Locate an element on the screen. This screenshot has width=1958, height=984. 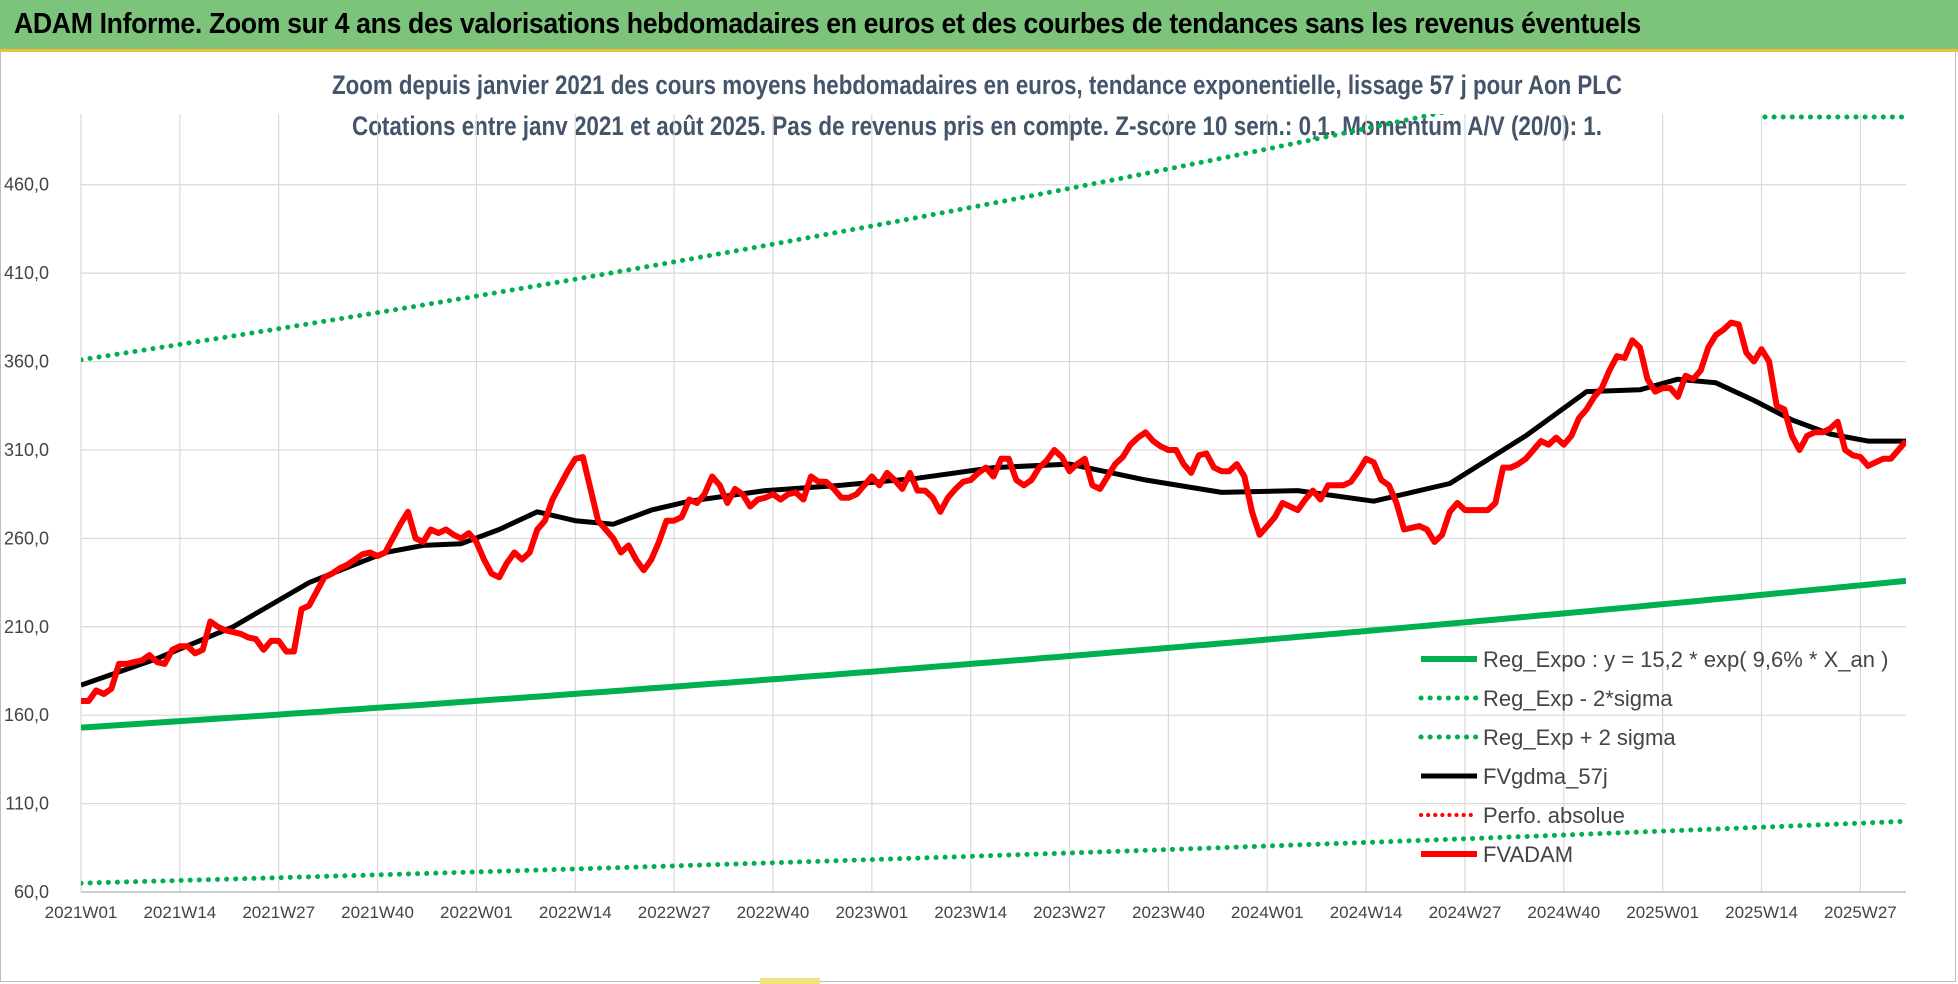
scrollbar-marker is located at coordinates (790, 981).